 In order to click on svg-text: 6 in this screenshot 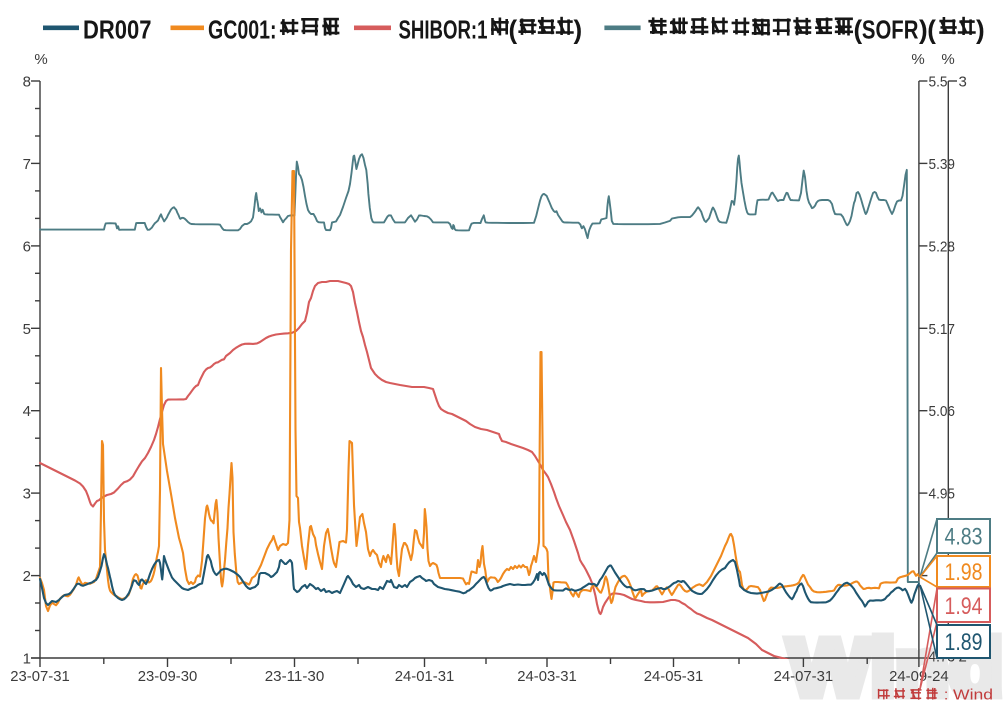, I will do `click(27, 246)`.